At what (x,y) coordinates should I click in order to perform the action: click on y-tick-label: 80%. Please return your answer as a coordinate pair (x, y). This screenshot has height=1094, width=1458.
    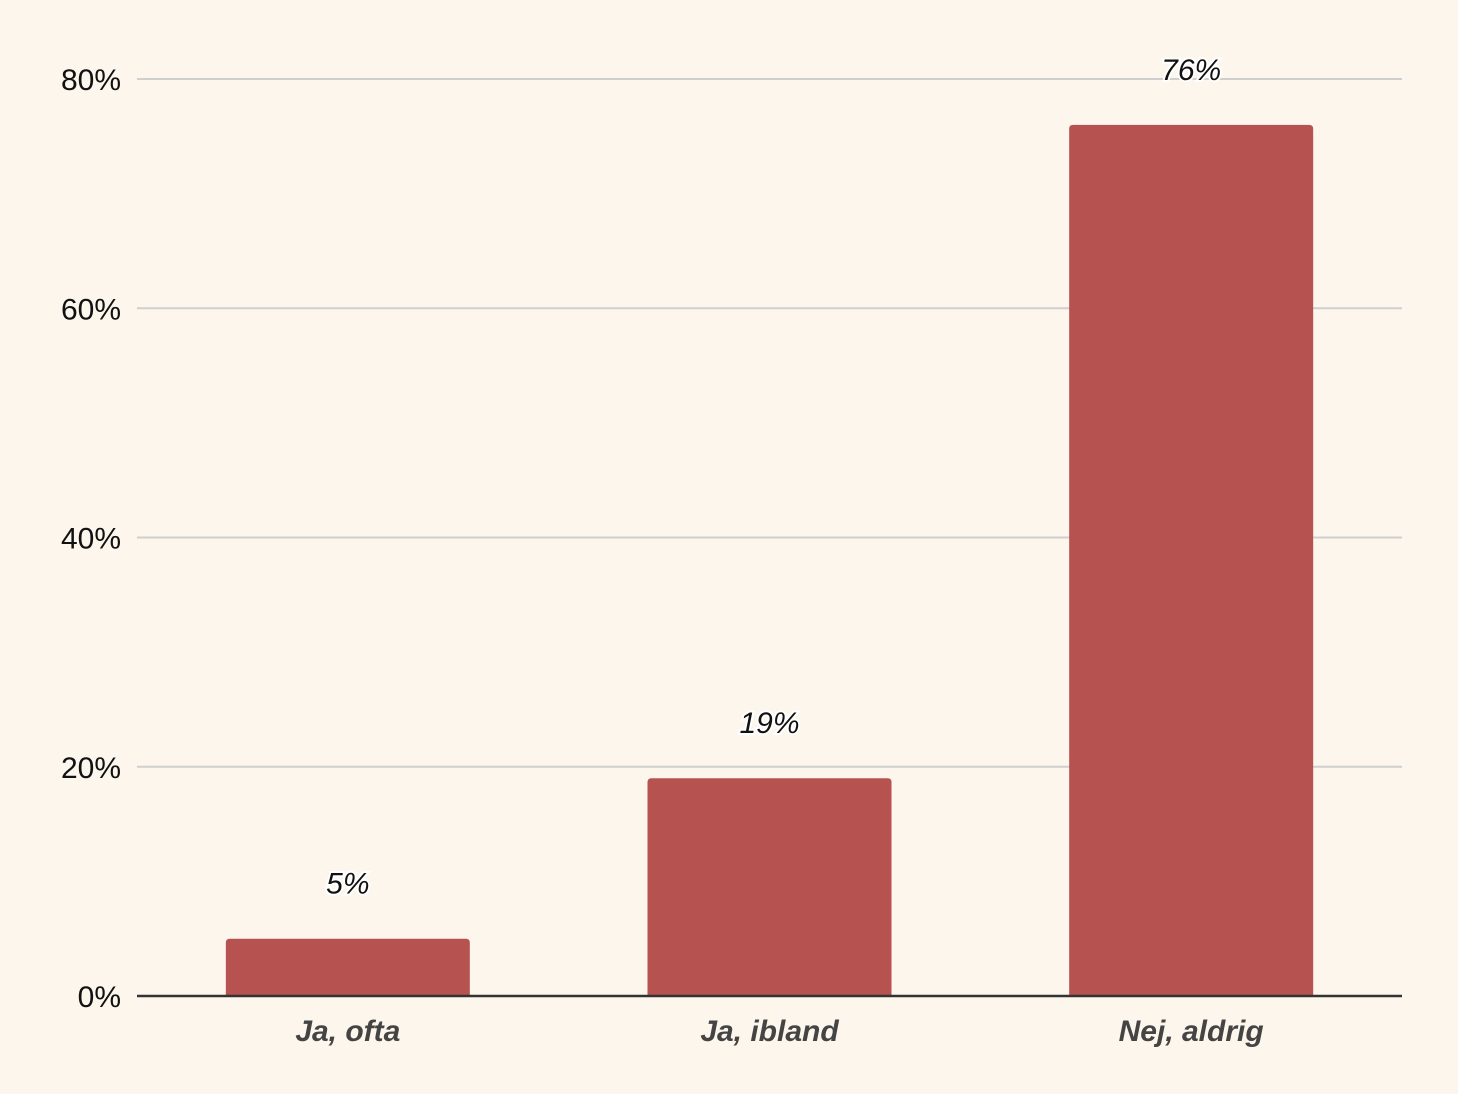
    Looking at the image, I should click on (91, 80).